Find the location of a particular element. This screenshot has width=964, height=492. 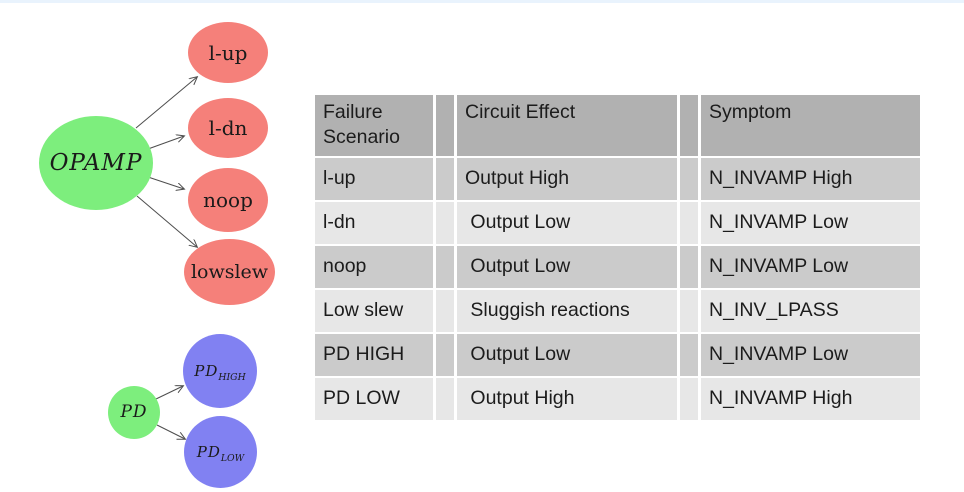

cell-scenario: PD HIGH is located at coordinates (364, 354).